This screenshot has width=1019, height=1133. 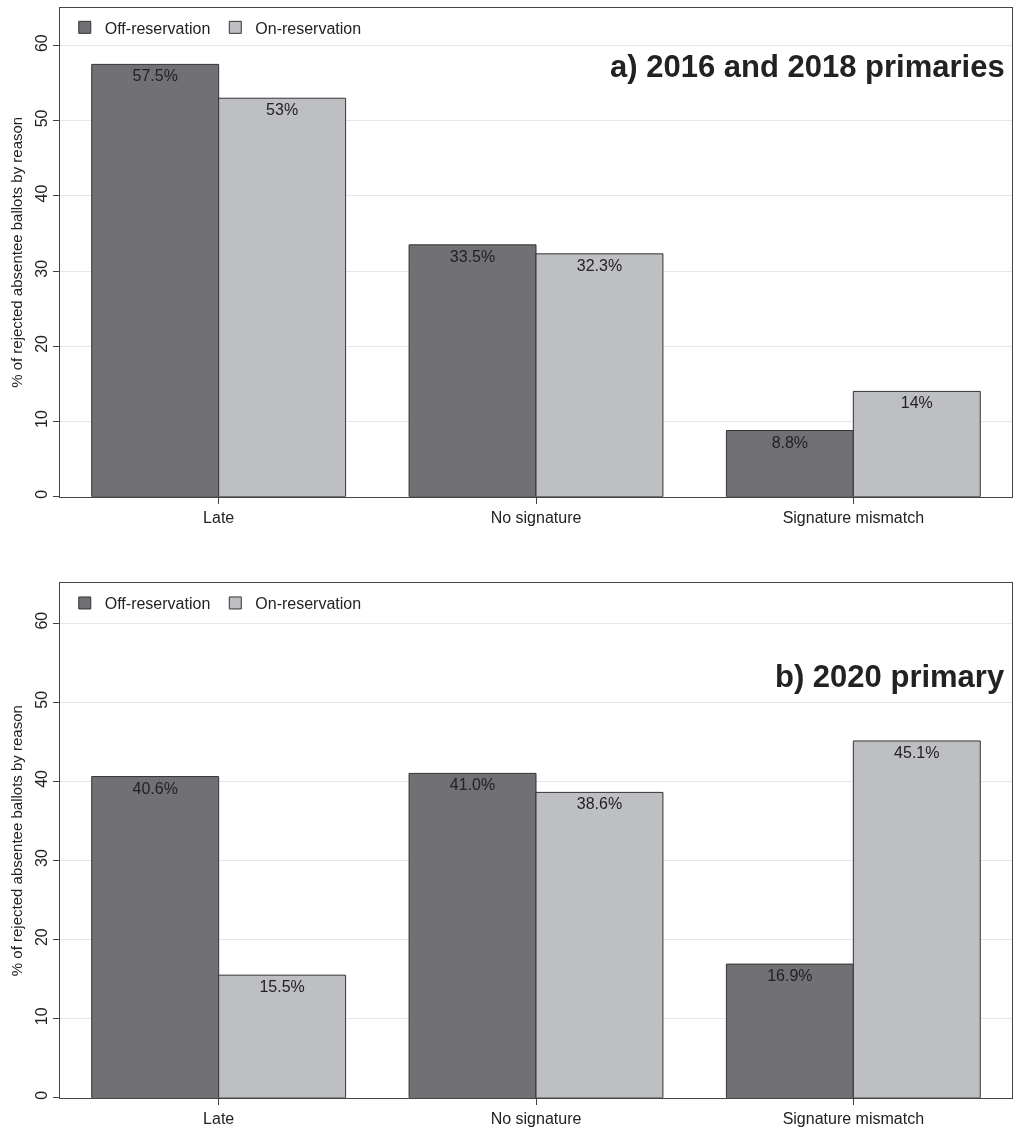 I want to click on data-label: 45.1%, so click(x=917, y=752).